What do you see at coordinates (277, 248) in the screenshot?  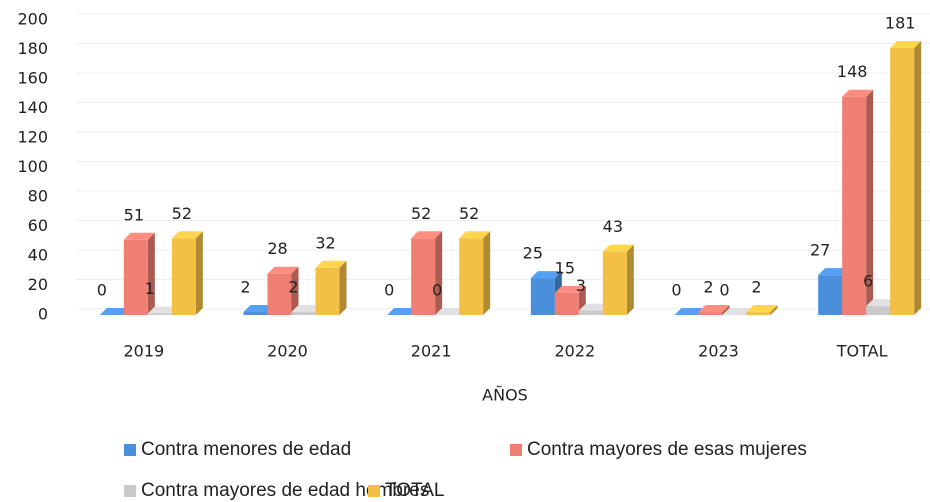 I see `value-label: 28` at bounding box center [277, 248].